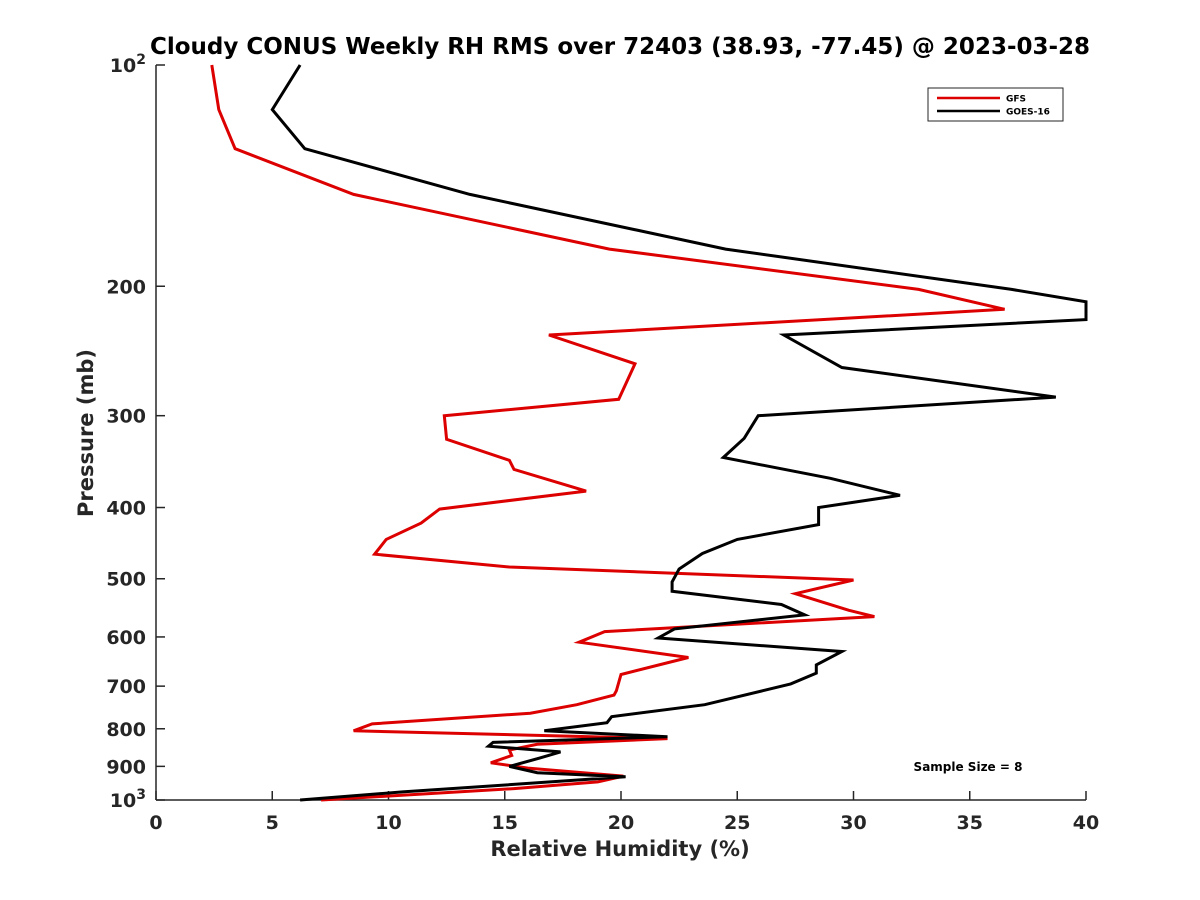 This screenshot has height=900, width=1200. What do you see at coordinates (621, 823) in the screenshot?
I see `x-tick-label: 20` at bounding box center [621, 823].